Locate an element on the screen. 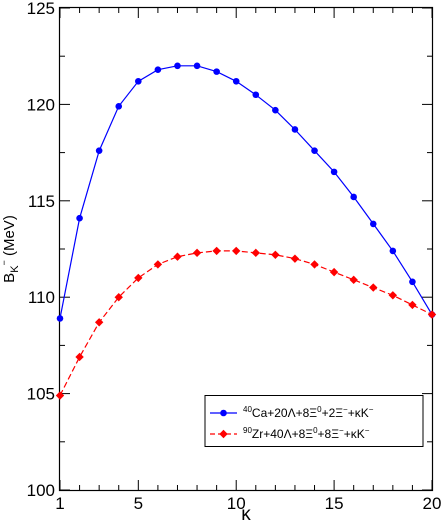 The height and width of the screenshot is (525, 444). y-tick-label: 115 is located at coordinates (41, 201).